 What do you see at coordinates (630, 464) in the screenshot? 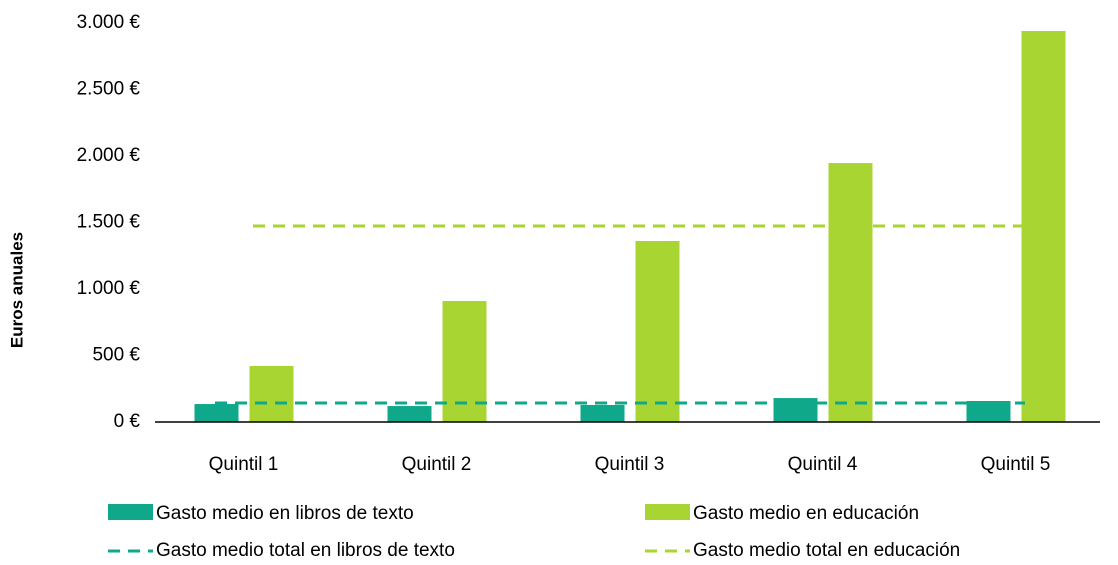
I see `x-tick-label: Quintil 3` at bounding box center [630, 464].